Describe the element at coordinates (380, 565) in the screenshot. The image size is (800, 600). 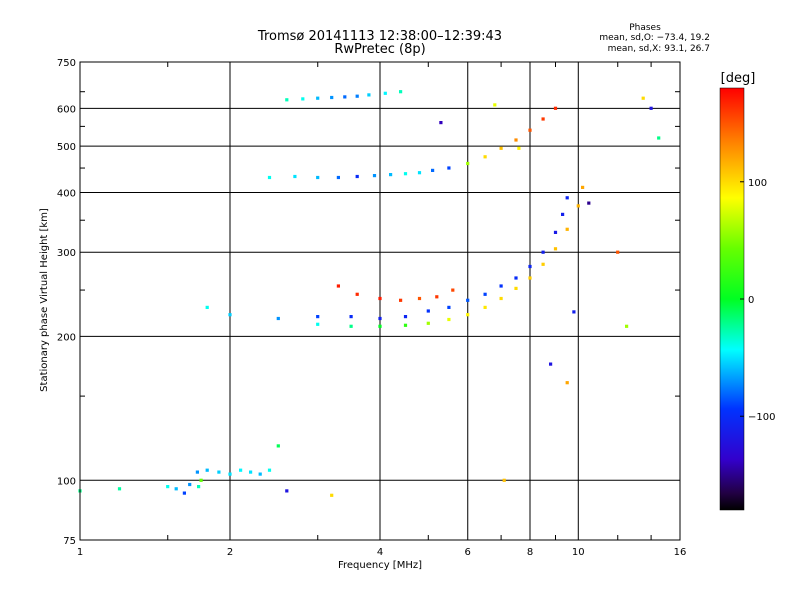
I see `x-axis-label: Frequency [MHz]` at that location.